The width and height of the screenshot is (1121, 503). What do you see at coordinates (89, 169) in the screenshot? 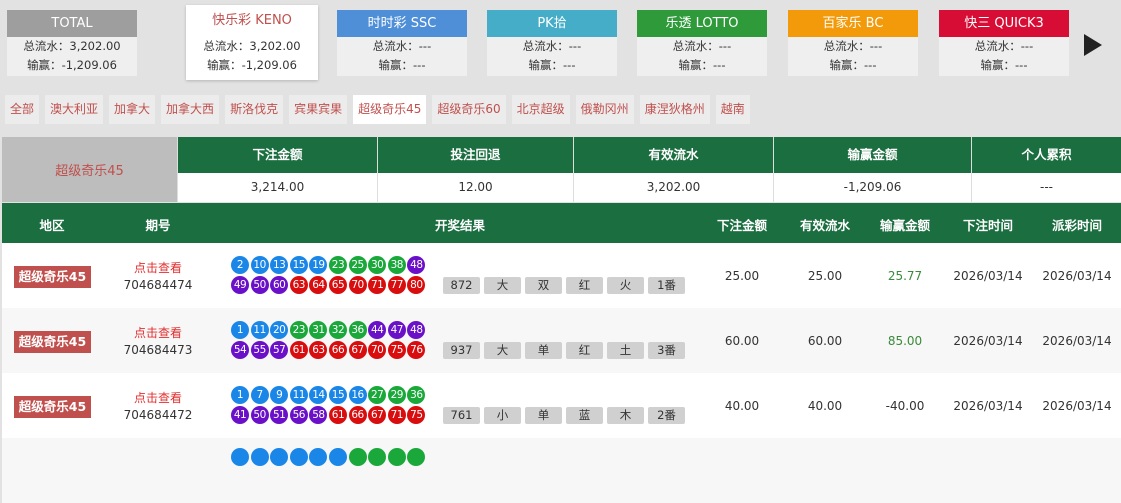
I see `summary-label: 超级奇乐45` at bounding box center [89, 169].